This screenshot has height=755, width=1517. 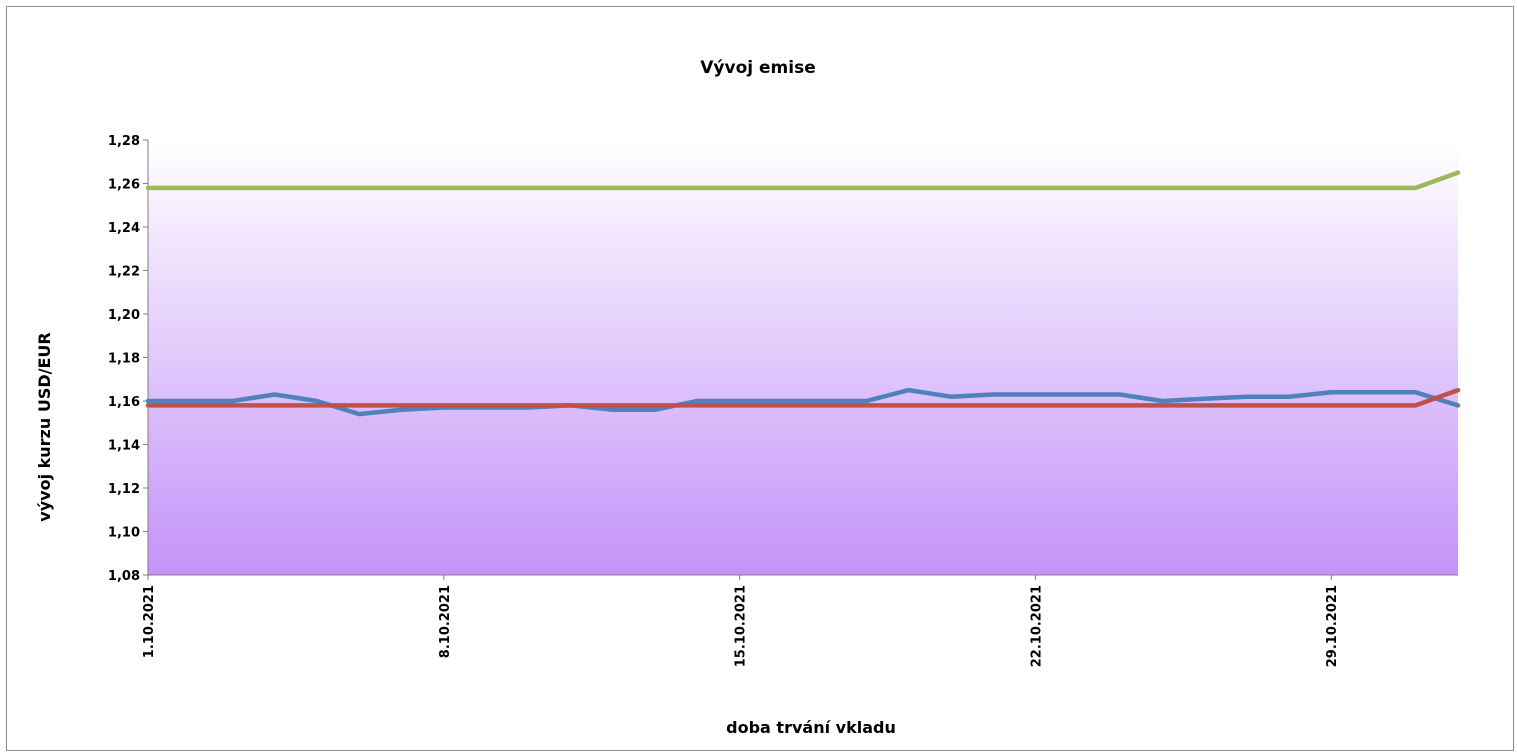 What do you see at coordinates (124, 272) in the screenshot?
I see `y-tick-label: 1,22` at bounding box center [124, 272].